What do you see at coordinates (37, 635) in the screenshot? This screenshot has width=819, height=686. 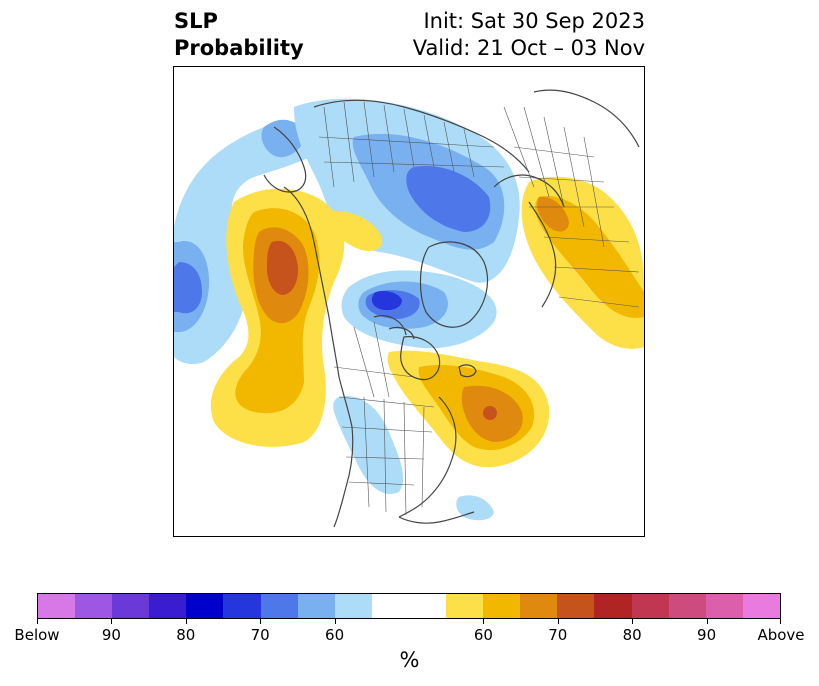 I see `colorbar-tick-label: Below` at bounding box center [37, 635].